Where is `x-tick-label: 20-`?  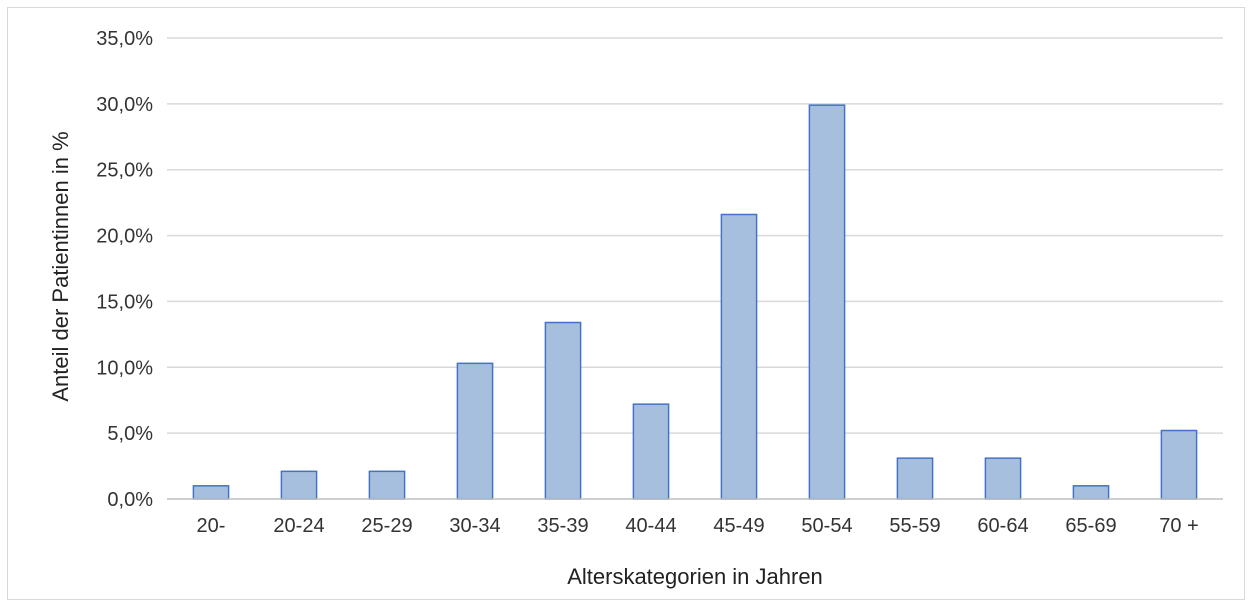 x-tick-label: 20- is located at coordinates (211, 526).